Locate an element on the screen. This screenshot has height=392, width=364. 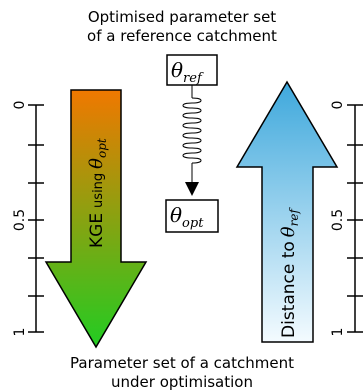
theta-opt-label: θopt is located at coordinates (187, 217).